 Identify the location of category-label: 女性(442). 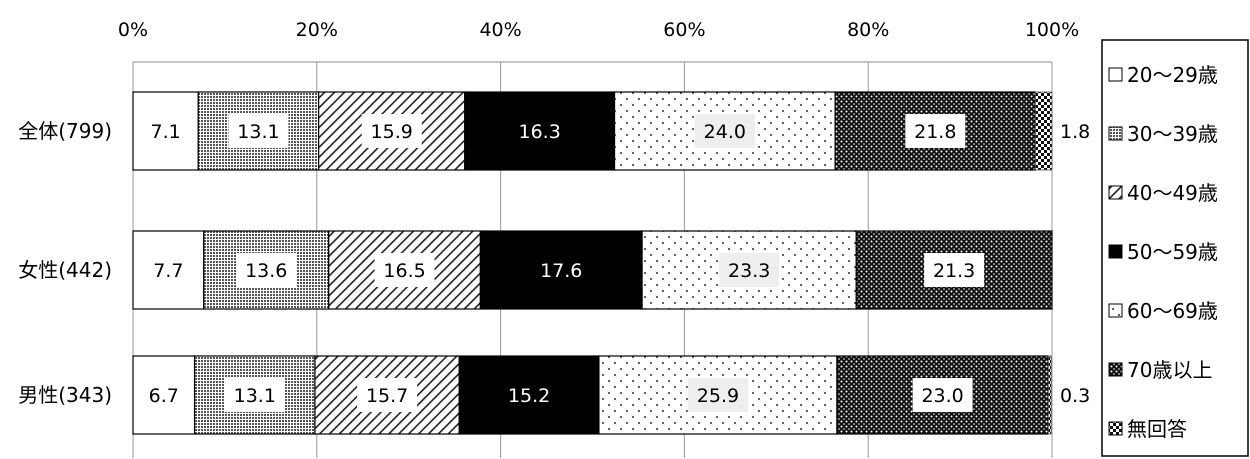
(65, 270).